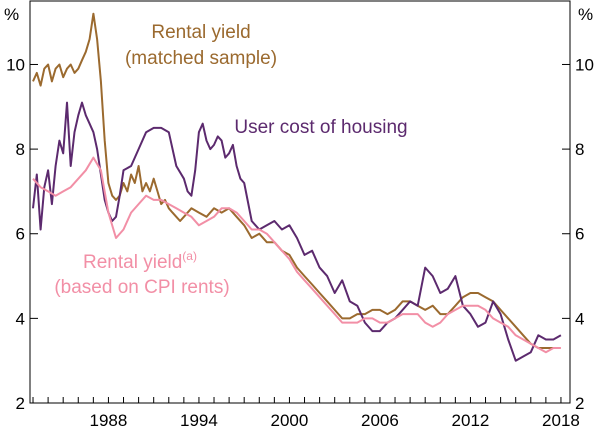 The height and width of the screenshot is (432, 600). I want to click on y-unit-left: %, so click(11, 14).